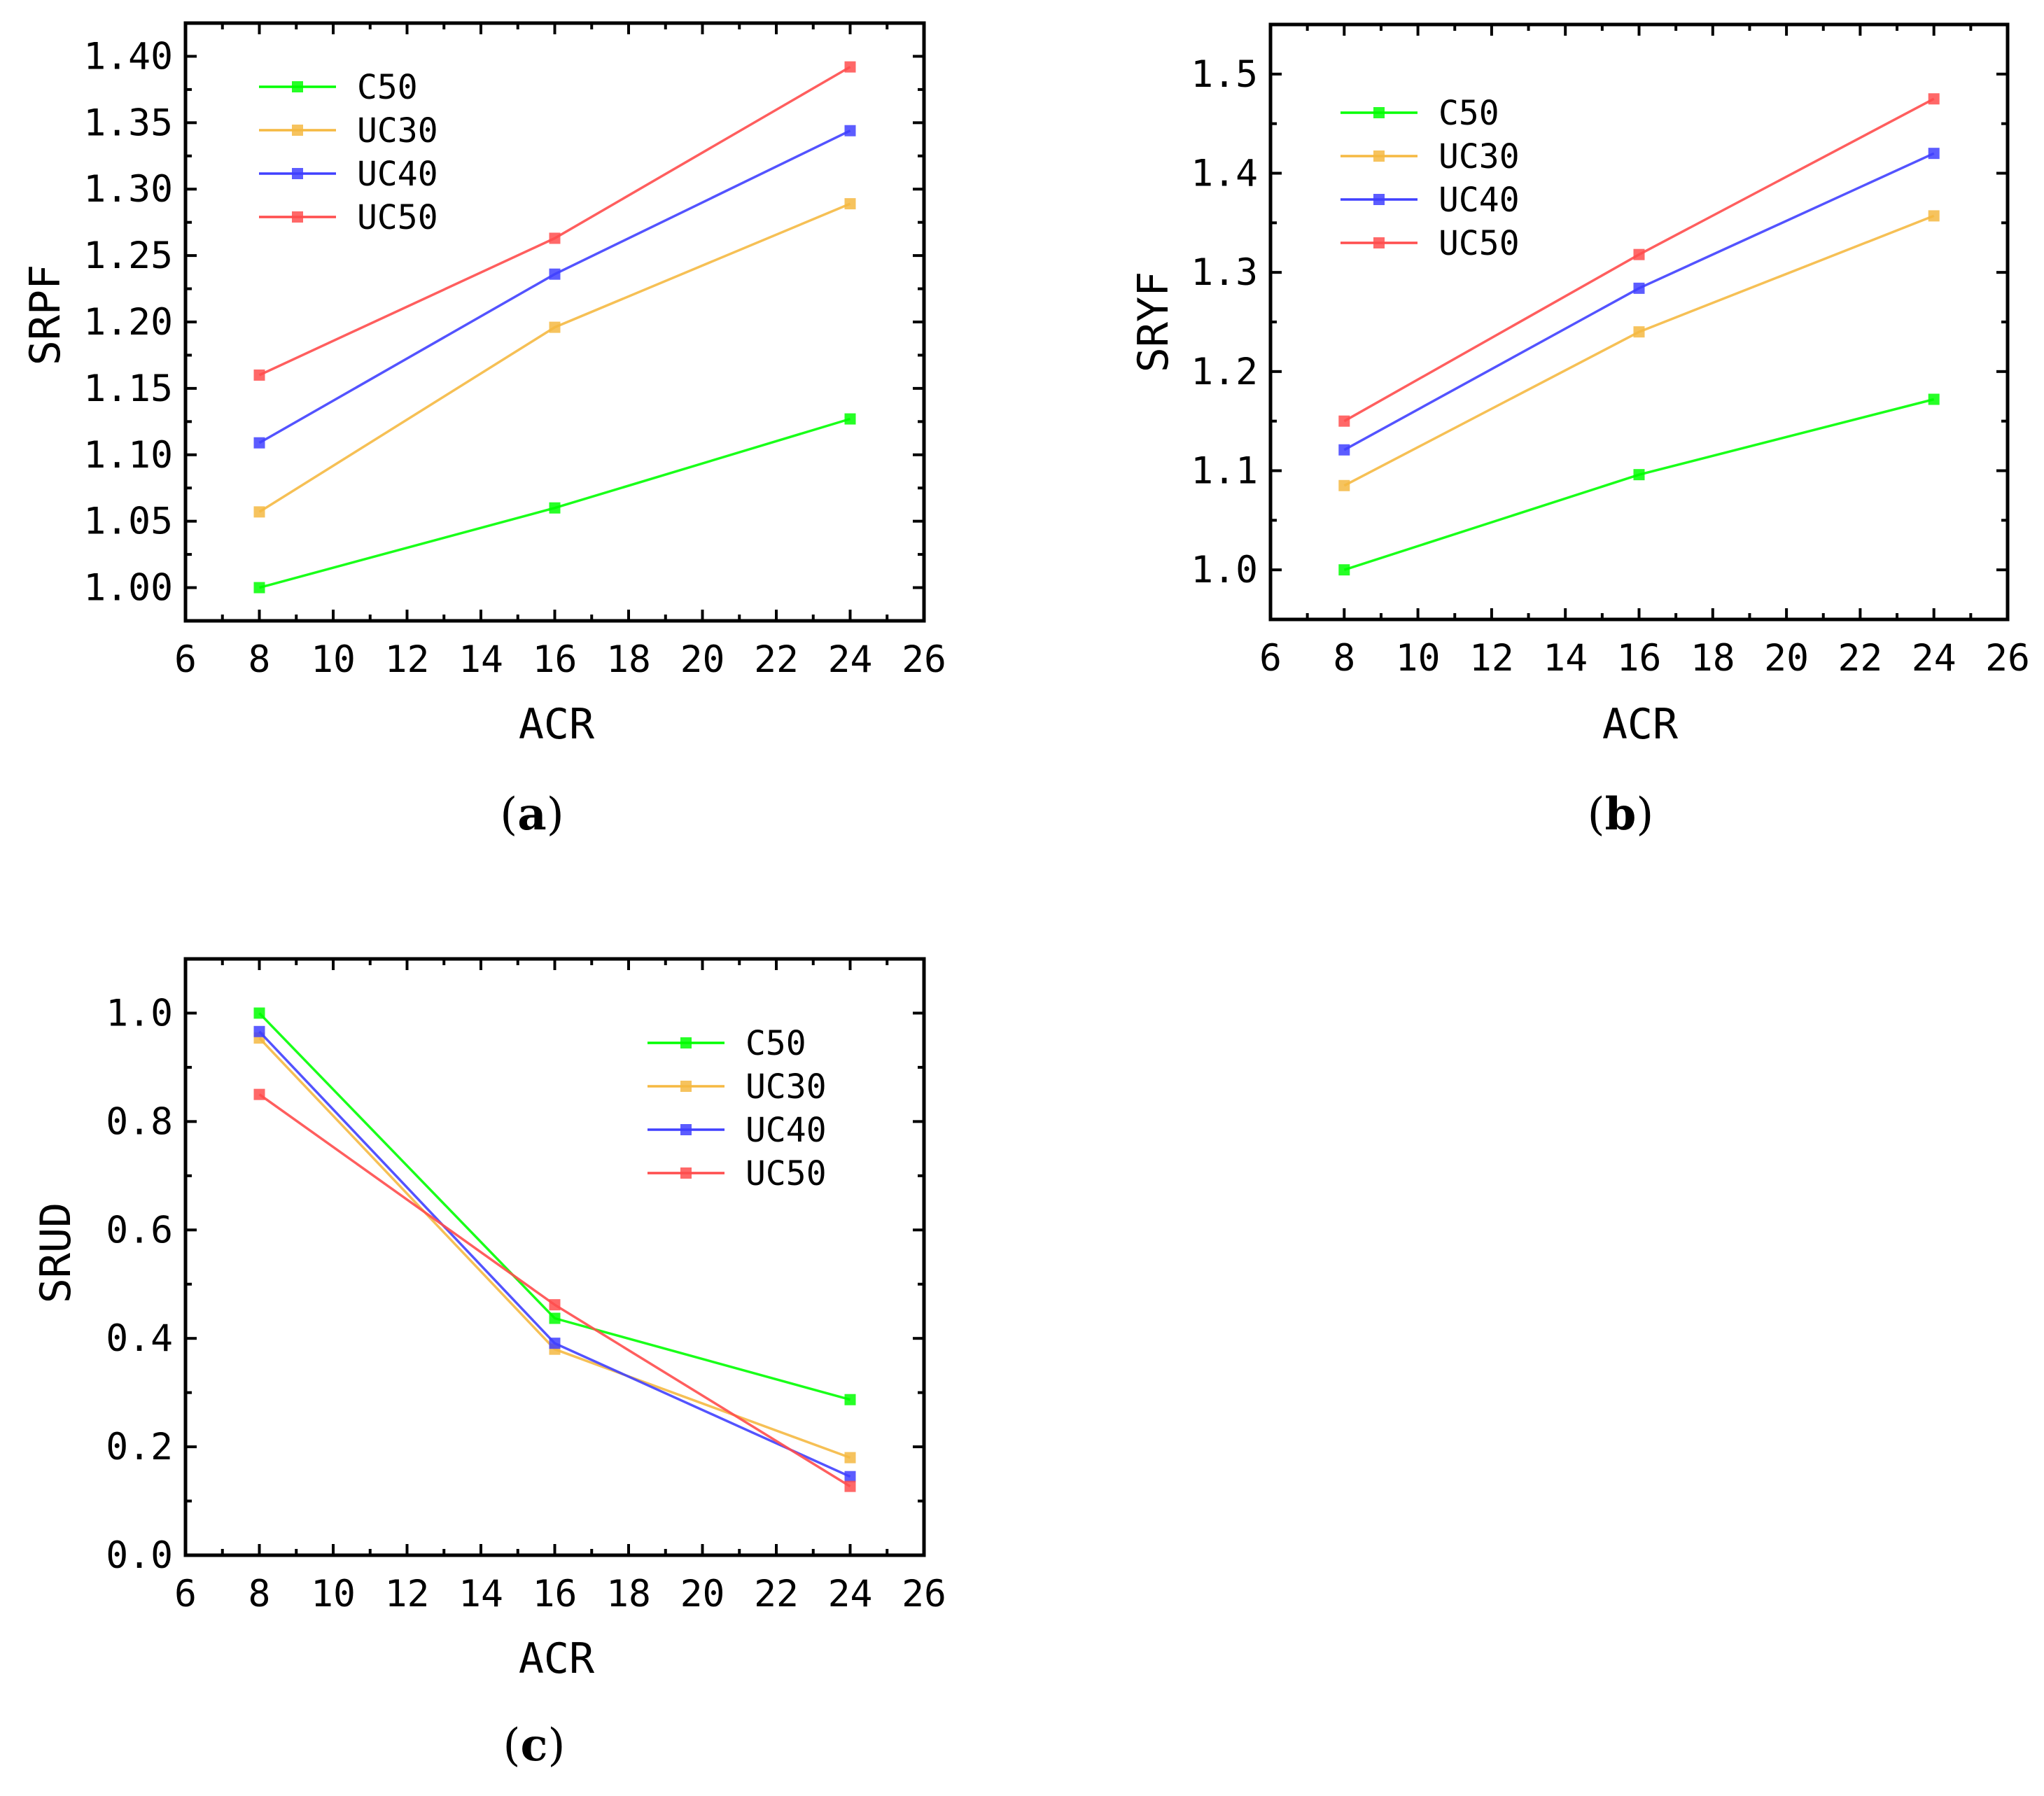  I want to click on y-tick-label: 1.30, so click(128, 189).